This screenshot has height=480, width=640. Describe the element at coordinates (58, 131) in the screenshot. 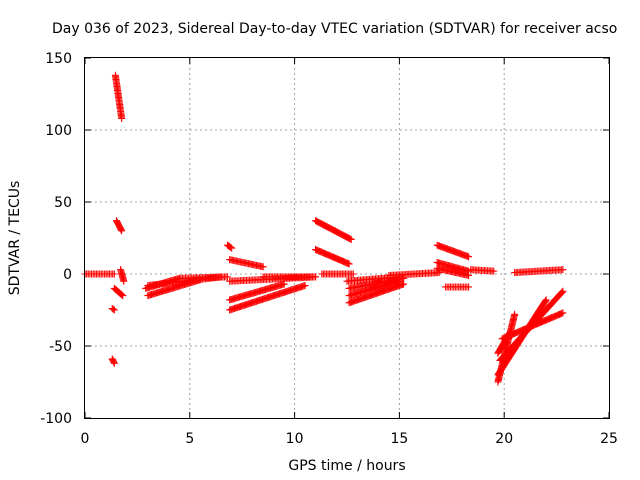

I see `y-tick-label: 100` at that location.